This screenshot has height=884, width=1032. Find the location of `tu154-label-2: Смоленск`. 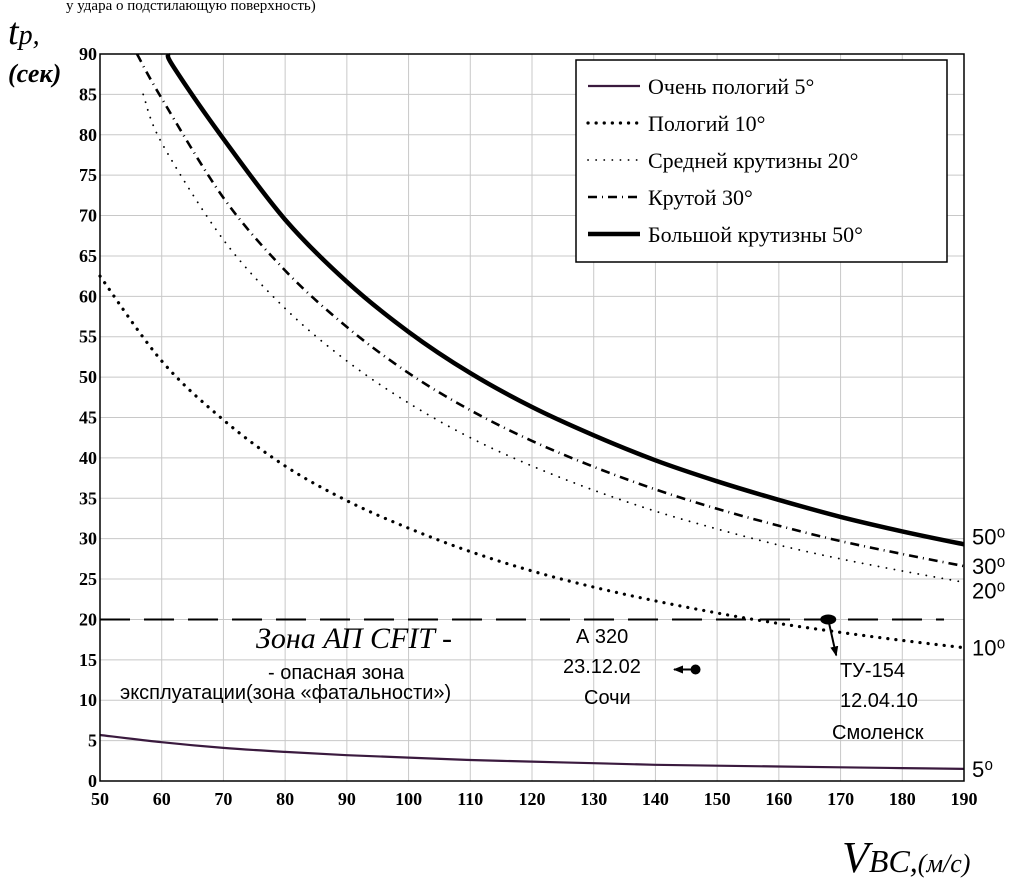

tu154-label-2: Смоленск is located at coordinates (878, 733).